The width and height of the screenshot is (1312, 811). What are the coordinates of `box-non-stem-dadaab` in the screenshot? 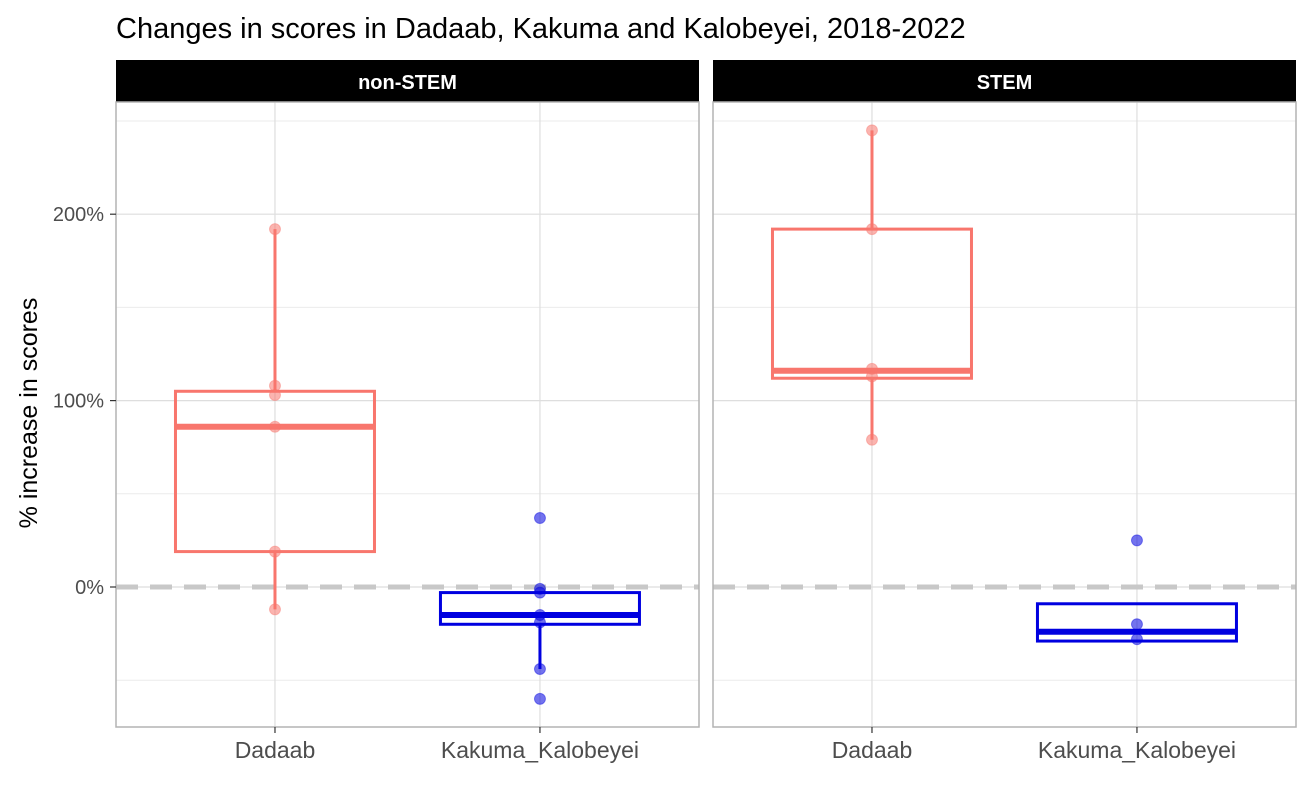 It's located at (274, 419).